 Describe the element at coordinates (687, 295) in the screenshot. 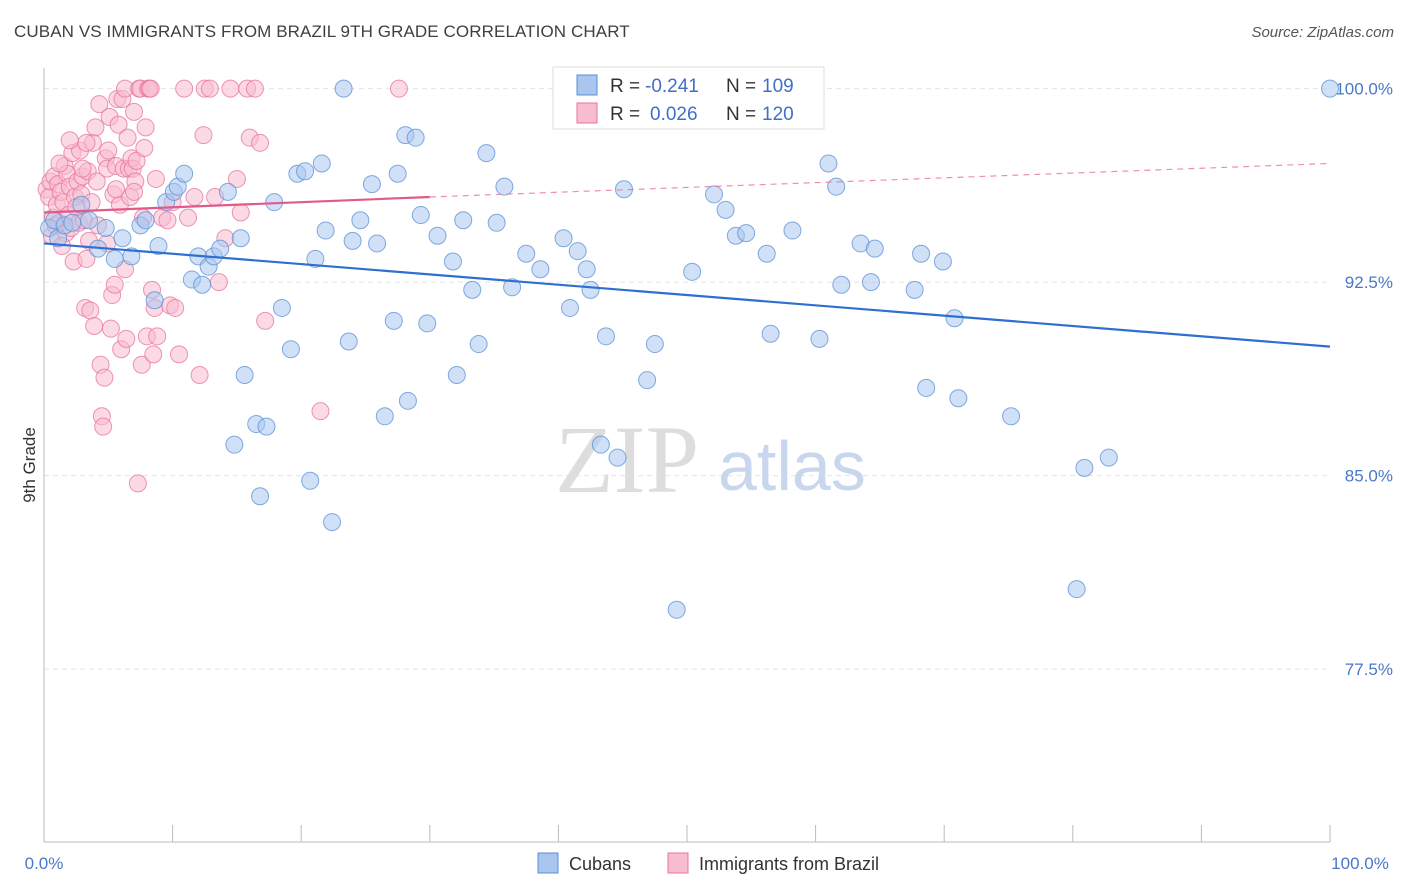

I see `trend-line-cubans` at that location.